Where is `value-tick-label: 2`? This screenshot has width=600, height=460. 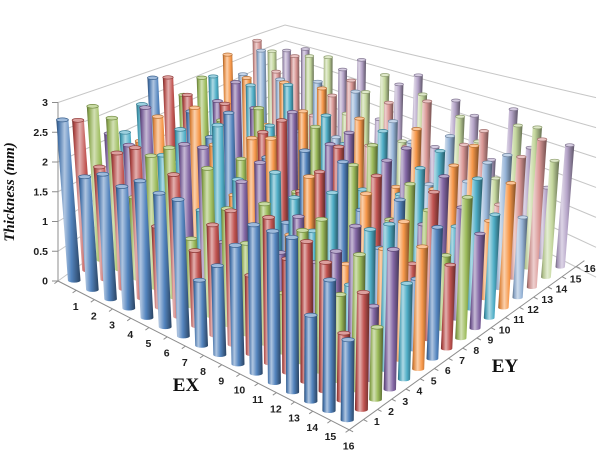
value-tick-label: 2 is located at coordinates (45, 163).